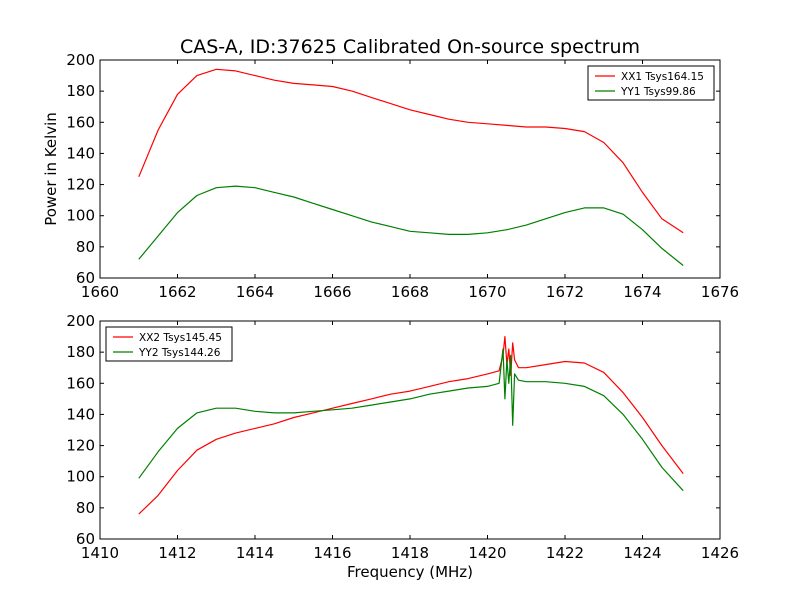 Image resolution: width=800 pixels, height=600 pixels. What do you see at coordinates (662, 77) in the screenshot?
I see `top-legend-label-0: XX1 Tsys164.15` at bounding box center [662, 77].